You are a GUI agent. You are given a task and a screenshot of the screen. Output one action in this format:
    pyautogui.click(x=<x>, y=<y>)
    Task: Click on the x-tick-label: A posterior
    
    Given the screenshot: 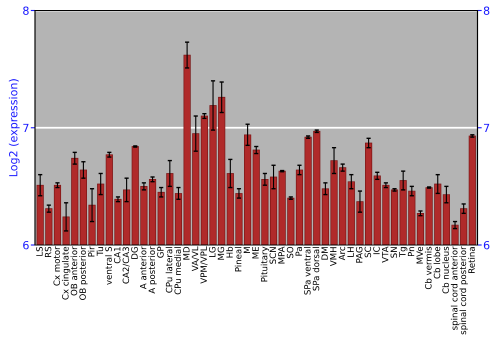 What is the action you would take?
    pyautogui.click(x=152, y=270)
    